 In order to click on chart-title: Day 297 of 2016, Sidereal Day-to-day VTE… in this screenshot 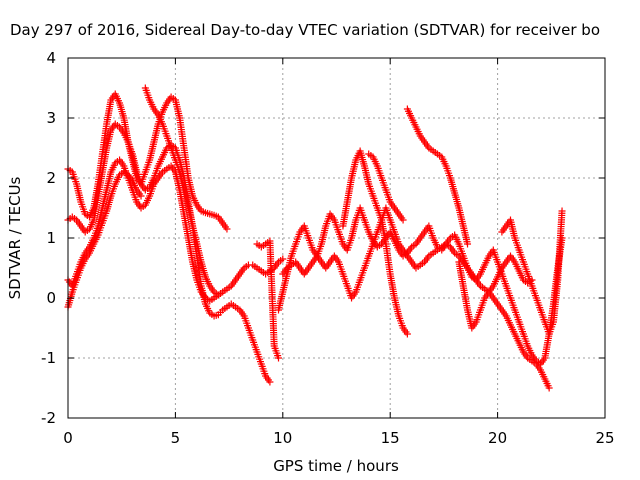, I will do `click(305, 30)`.